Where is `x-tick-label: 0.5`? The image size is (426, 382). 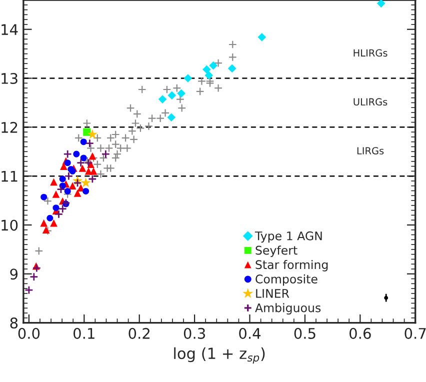
x-tick-label: 0.5 is located at coordinates (305, 333).